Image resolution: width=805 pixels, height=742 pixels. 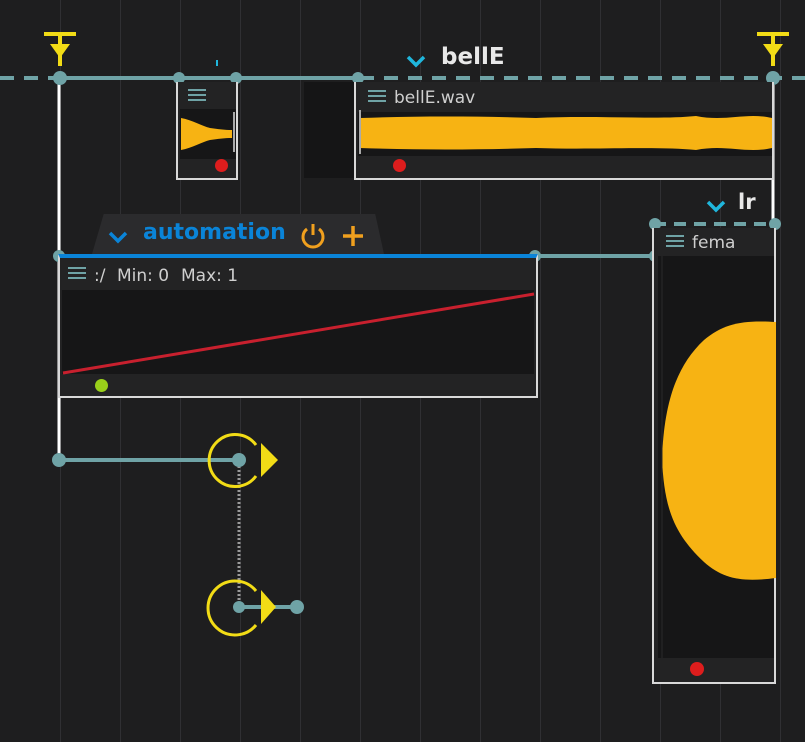 What do you see at coordinates (714, 243) in the screenshot?
I see `sound-file-label: fema` at bounding box center [714, 243].